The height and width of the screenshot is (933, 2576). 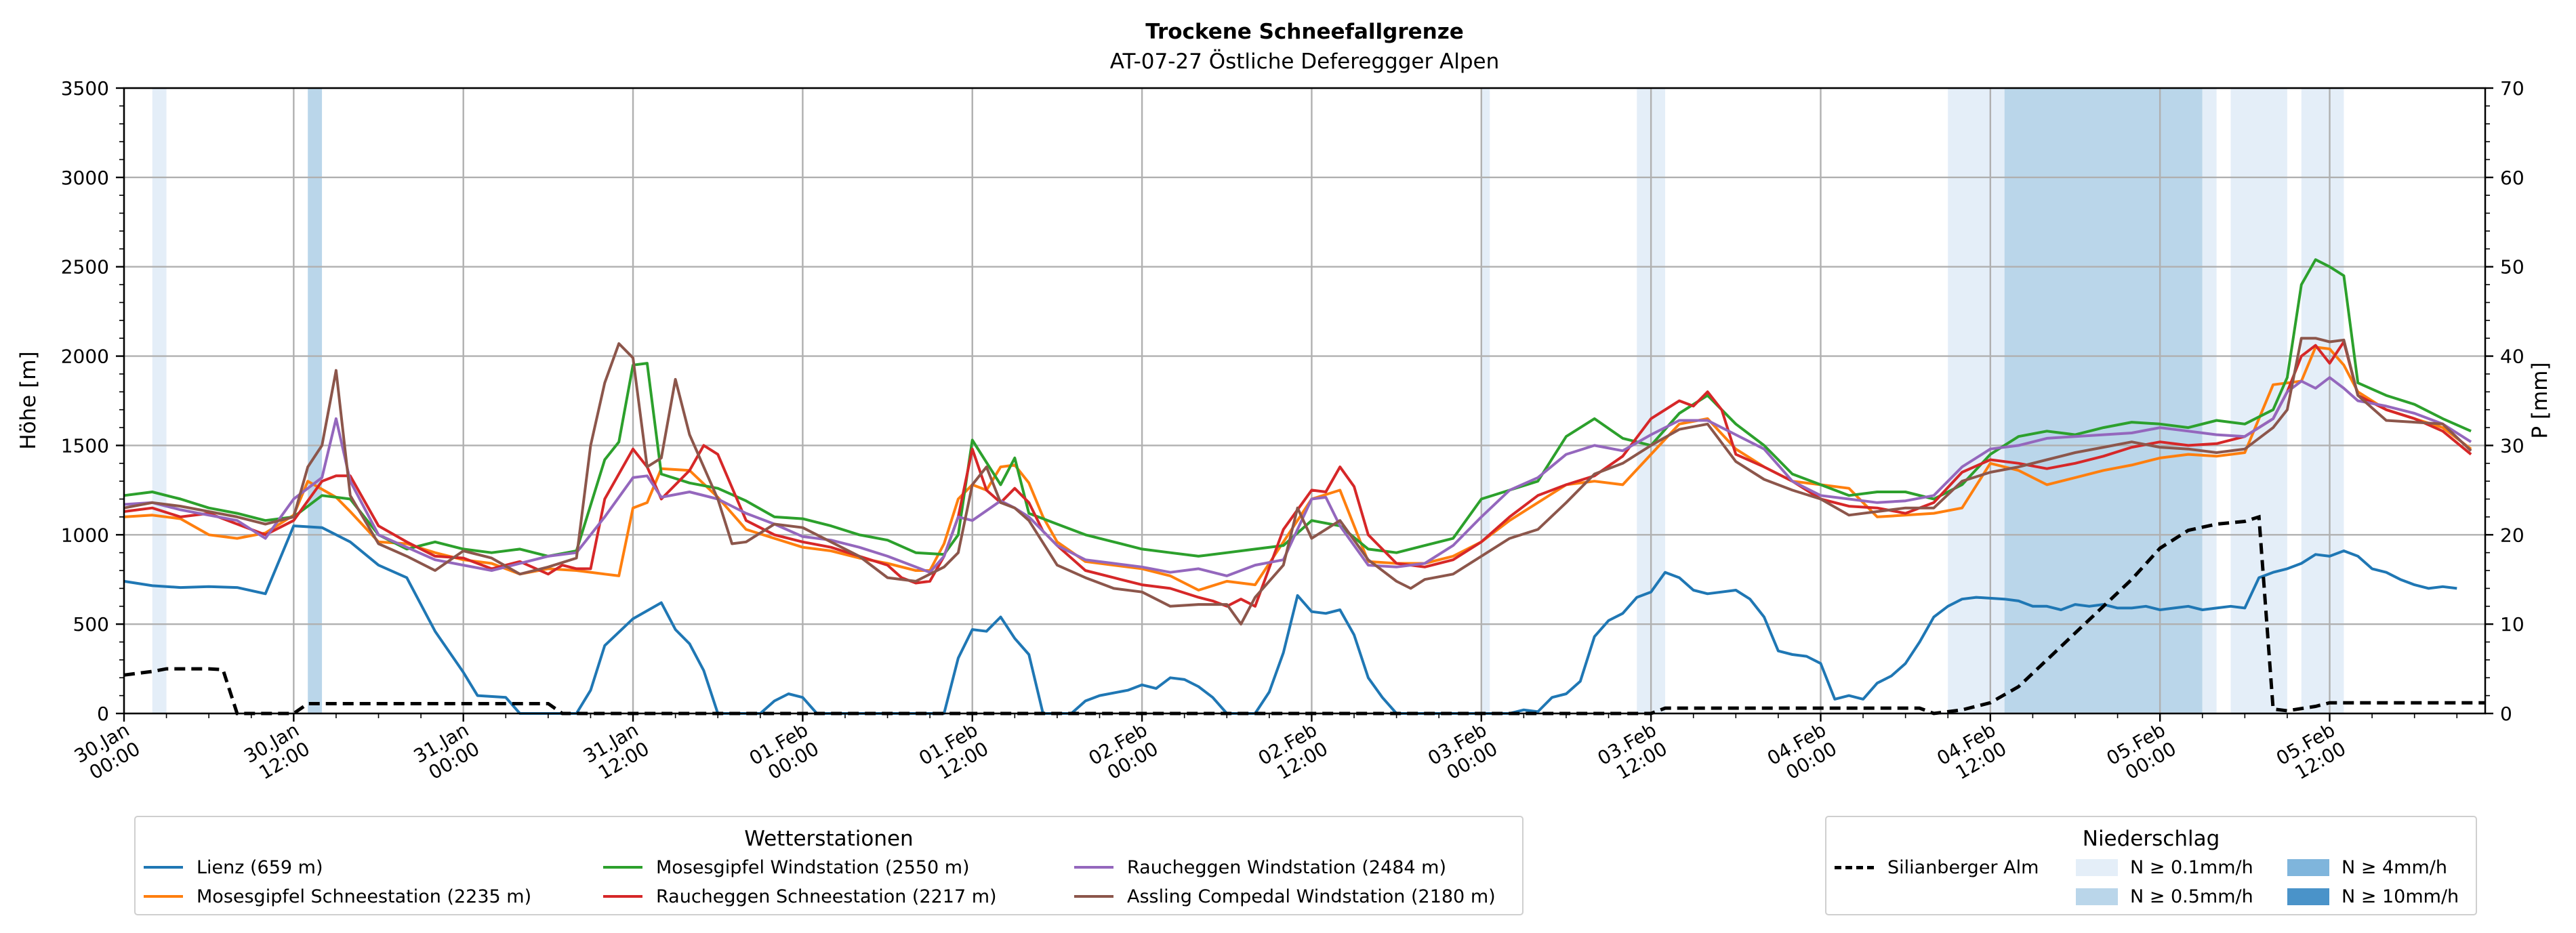 What do you see at coordinates (2395, 867) in the screenshot?
I see `legend-item-label: N ≥ 4mm/h` at bounding box center [2395, 867].